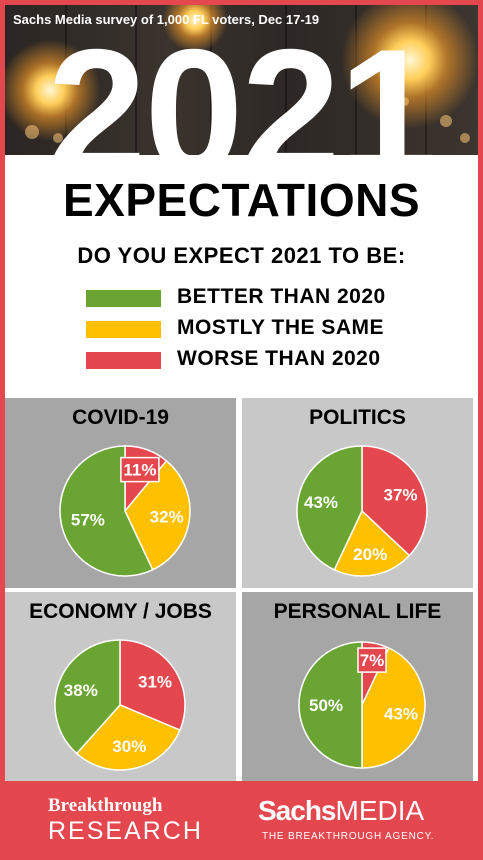  I want to click on pie-chart-personal-life: 7% 43% 50%, so click(362, 705).